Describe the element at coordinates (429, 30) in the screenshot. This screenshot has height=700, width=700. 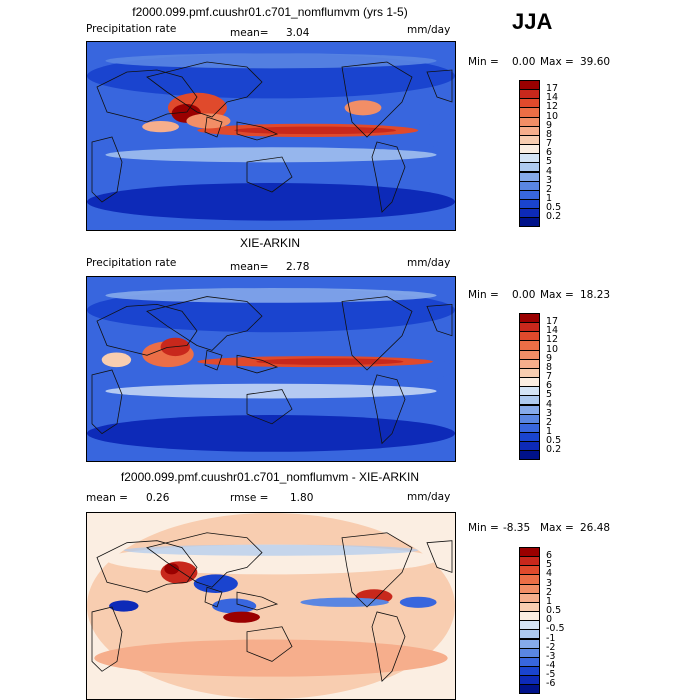
I see `panel1-units: mm/day` at that location.